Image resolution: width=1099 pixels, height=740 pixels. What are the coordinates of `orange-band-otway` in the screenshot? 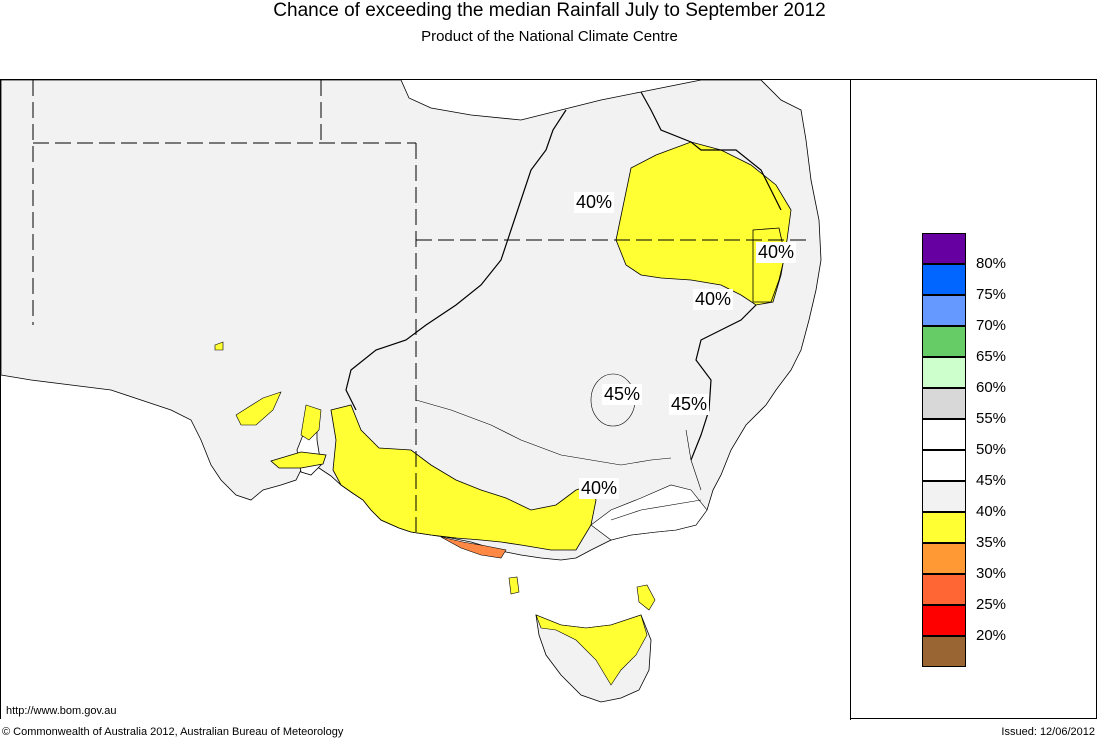 It's located at (473, 547).